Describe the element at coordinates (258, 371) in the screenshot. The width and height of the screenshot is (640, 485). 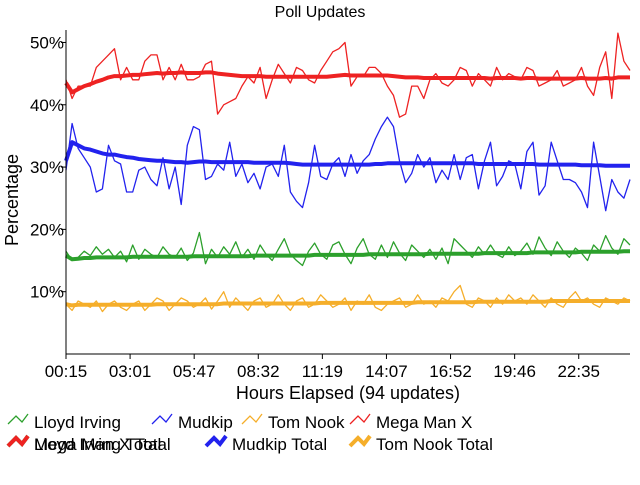
I see `x-tick-label: 08:32` at that location.